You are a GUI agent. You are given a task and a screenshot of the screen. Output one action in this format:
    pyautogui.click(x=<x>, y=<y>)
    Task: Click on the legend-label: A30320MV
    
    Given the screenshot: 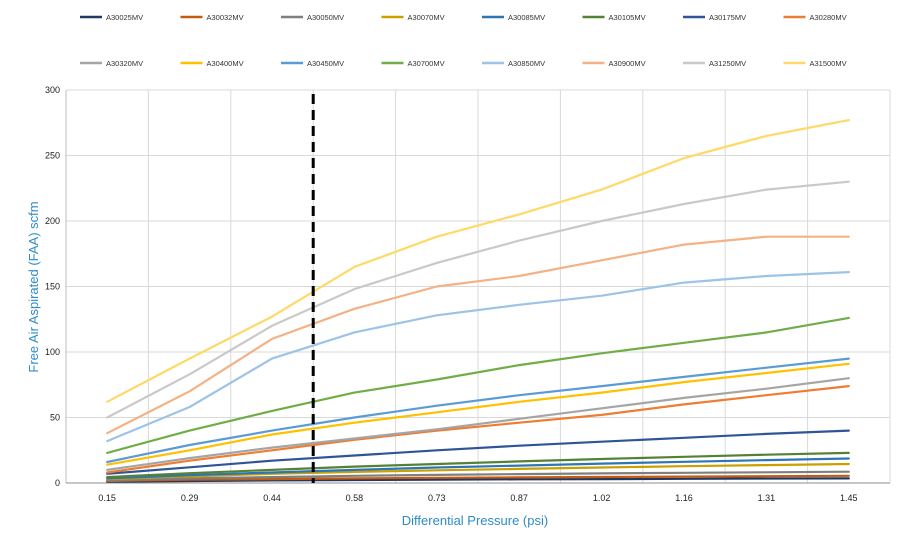 What is the action you would take?
    pyautogui.click(x=124, y=63)
    